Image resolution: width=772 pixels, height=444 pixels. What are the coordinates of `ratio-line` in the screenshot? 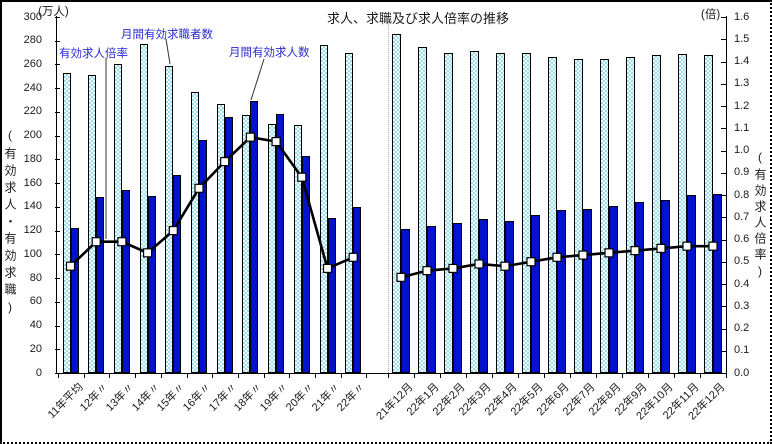 It's located at (211, 203).